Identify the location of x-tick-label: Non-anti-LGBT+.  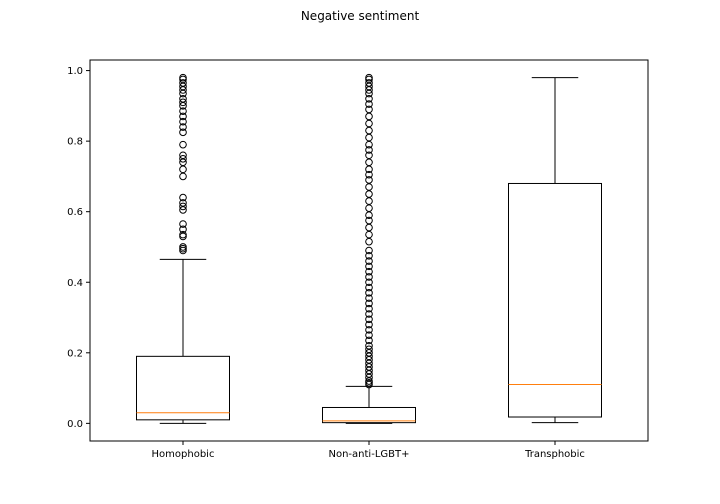
(369, 454).